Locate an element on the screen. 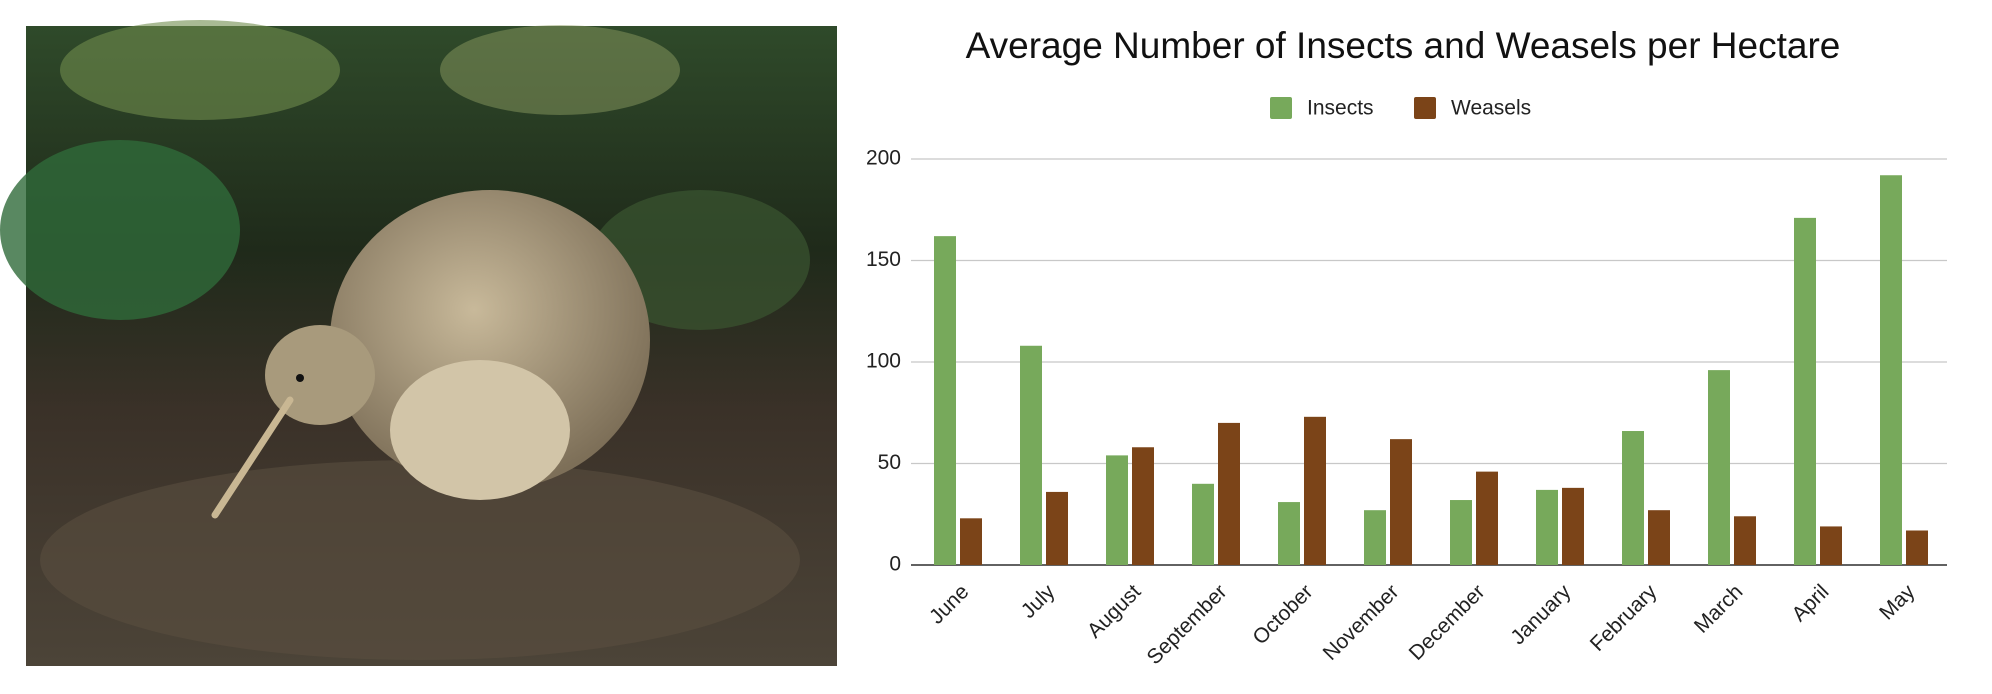 This screenshot has height=694, width=1992. x-tick-label: April is located at coordinates (1810, 603).